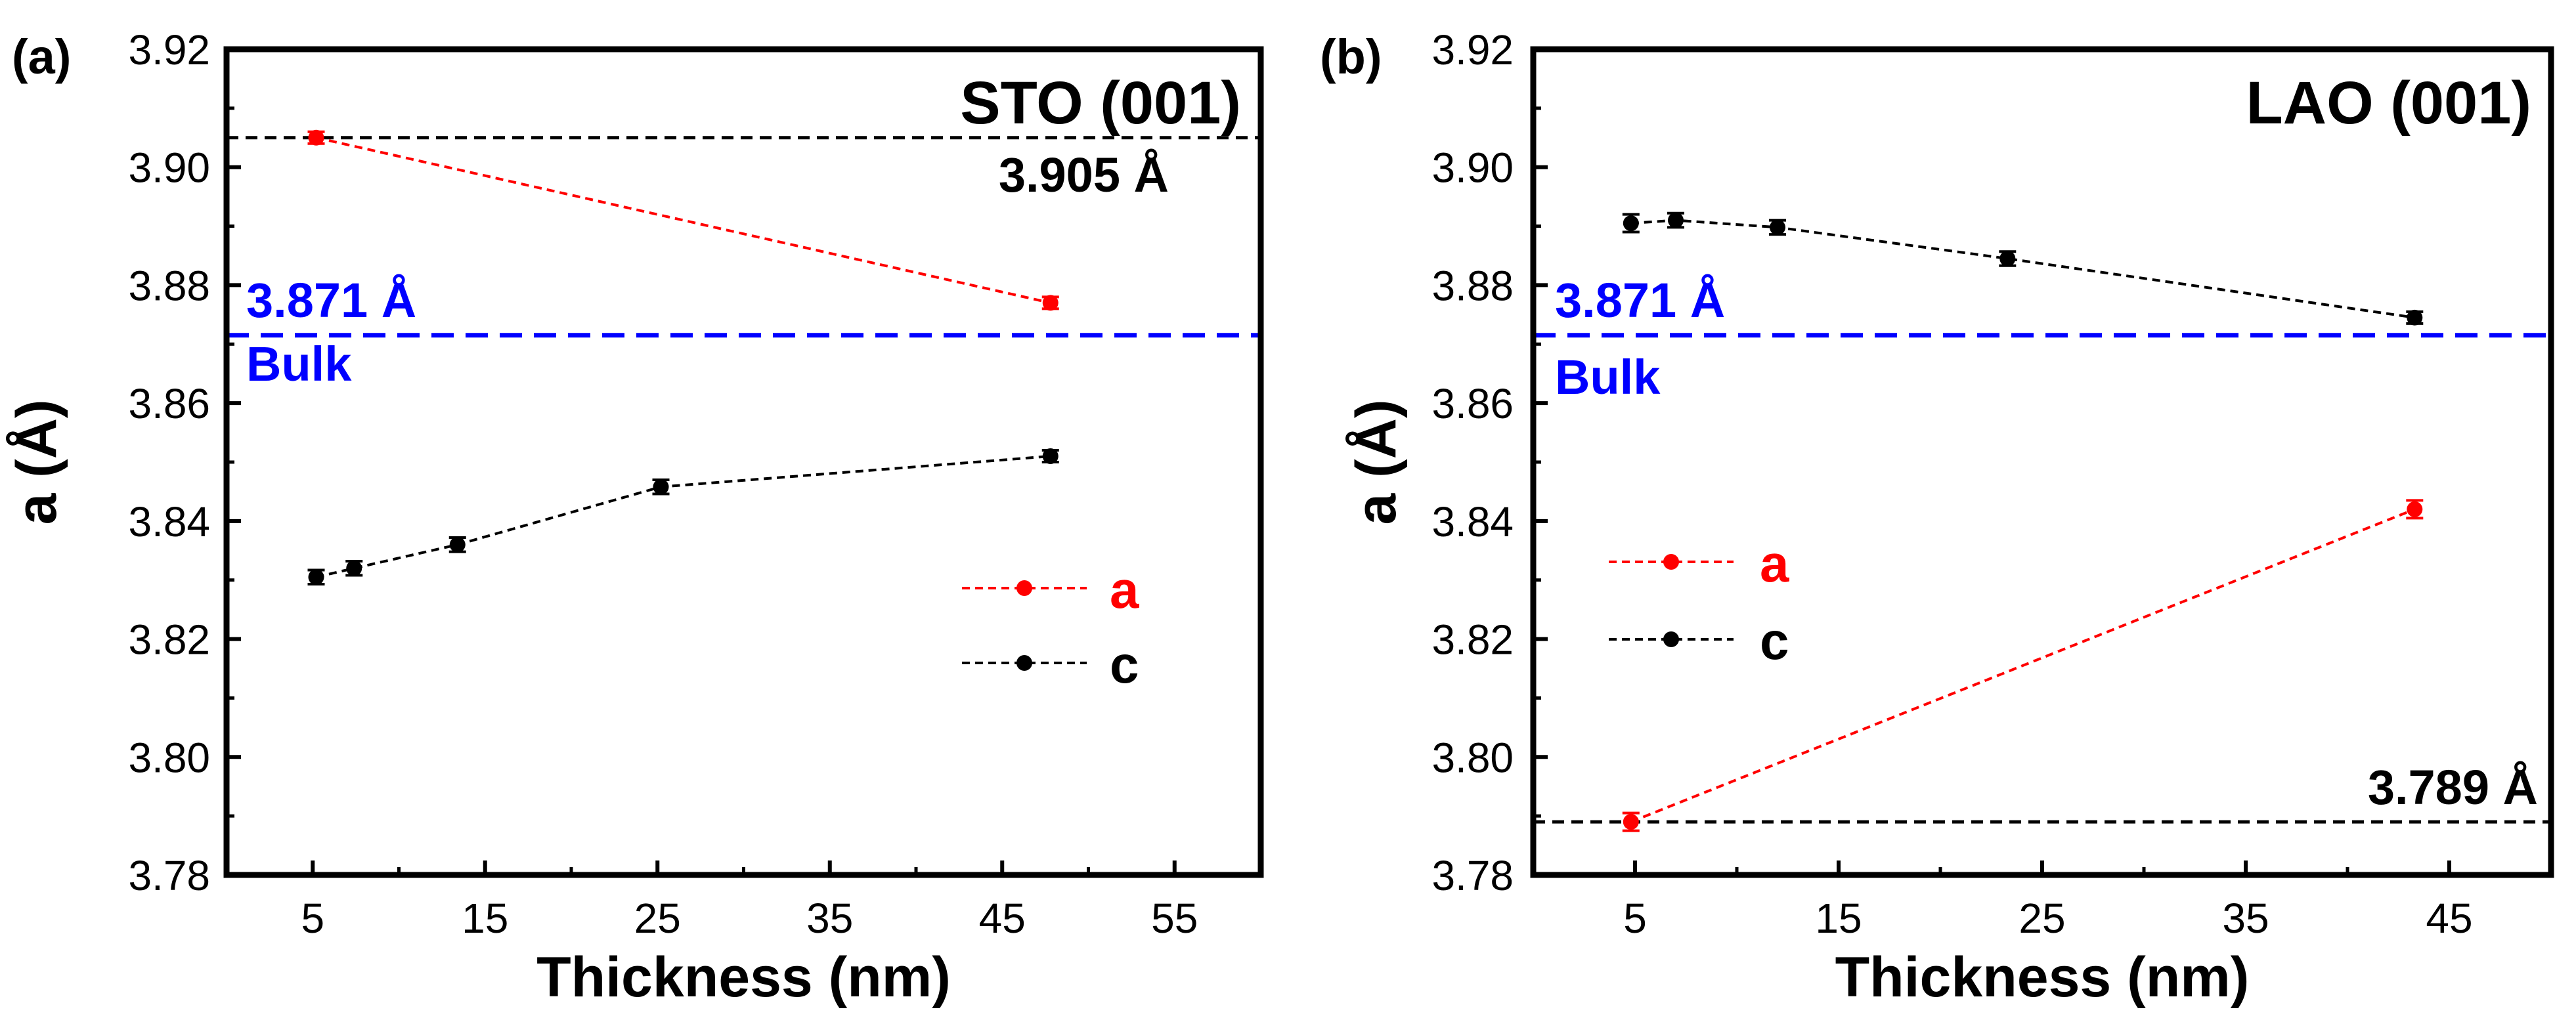  I want to click on x-tick-label: 55, so click(1174, 918).